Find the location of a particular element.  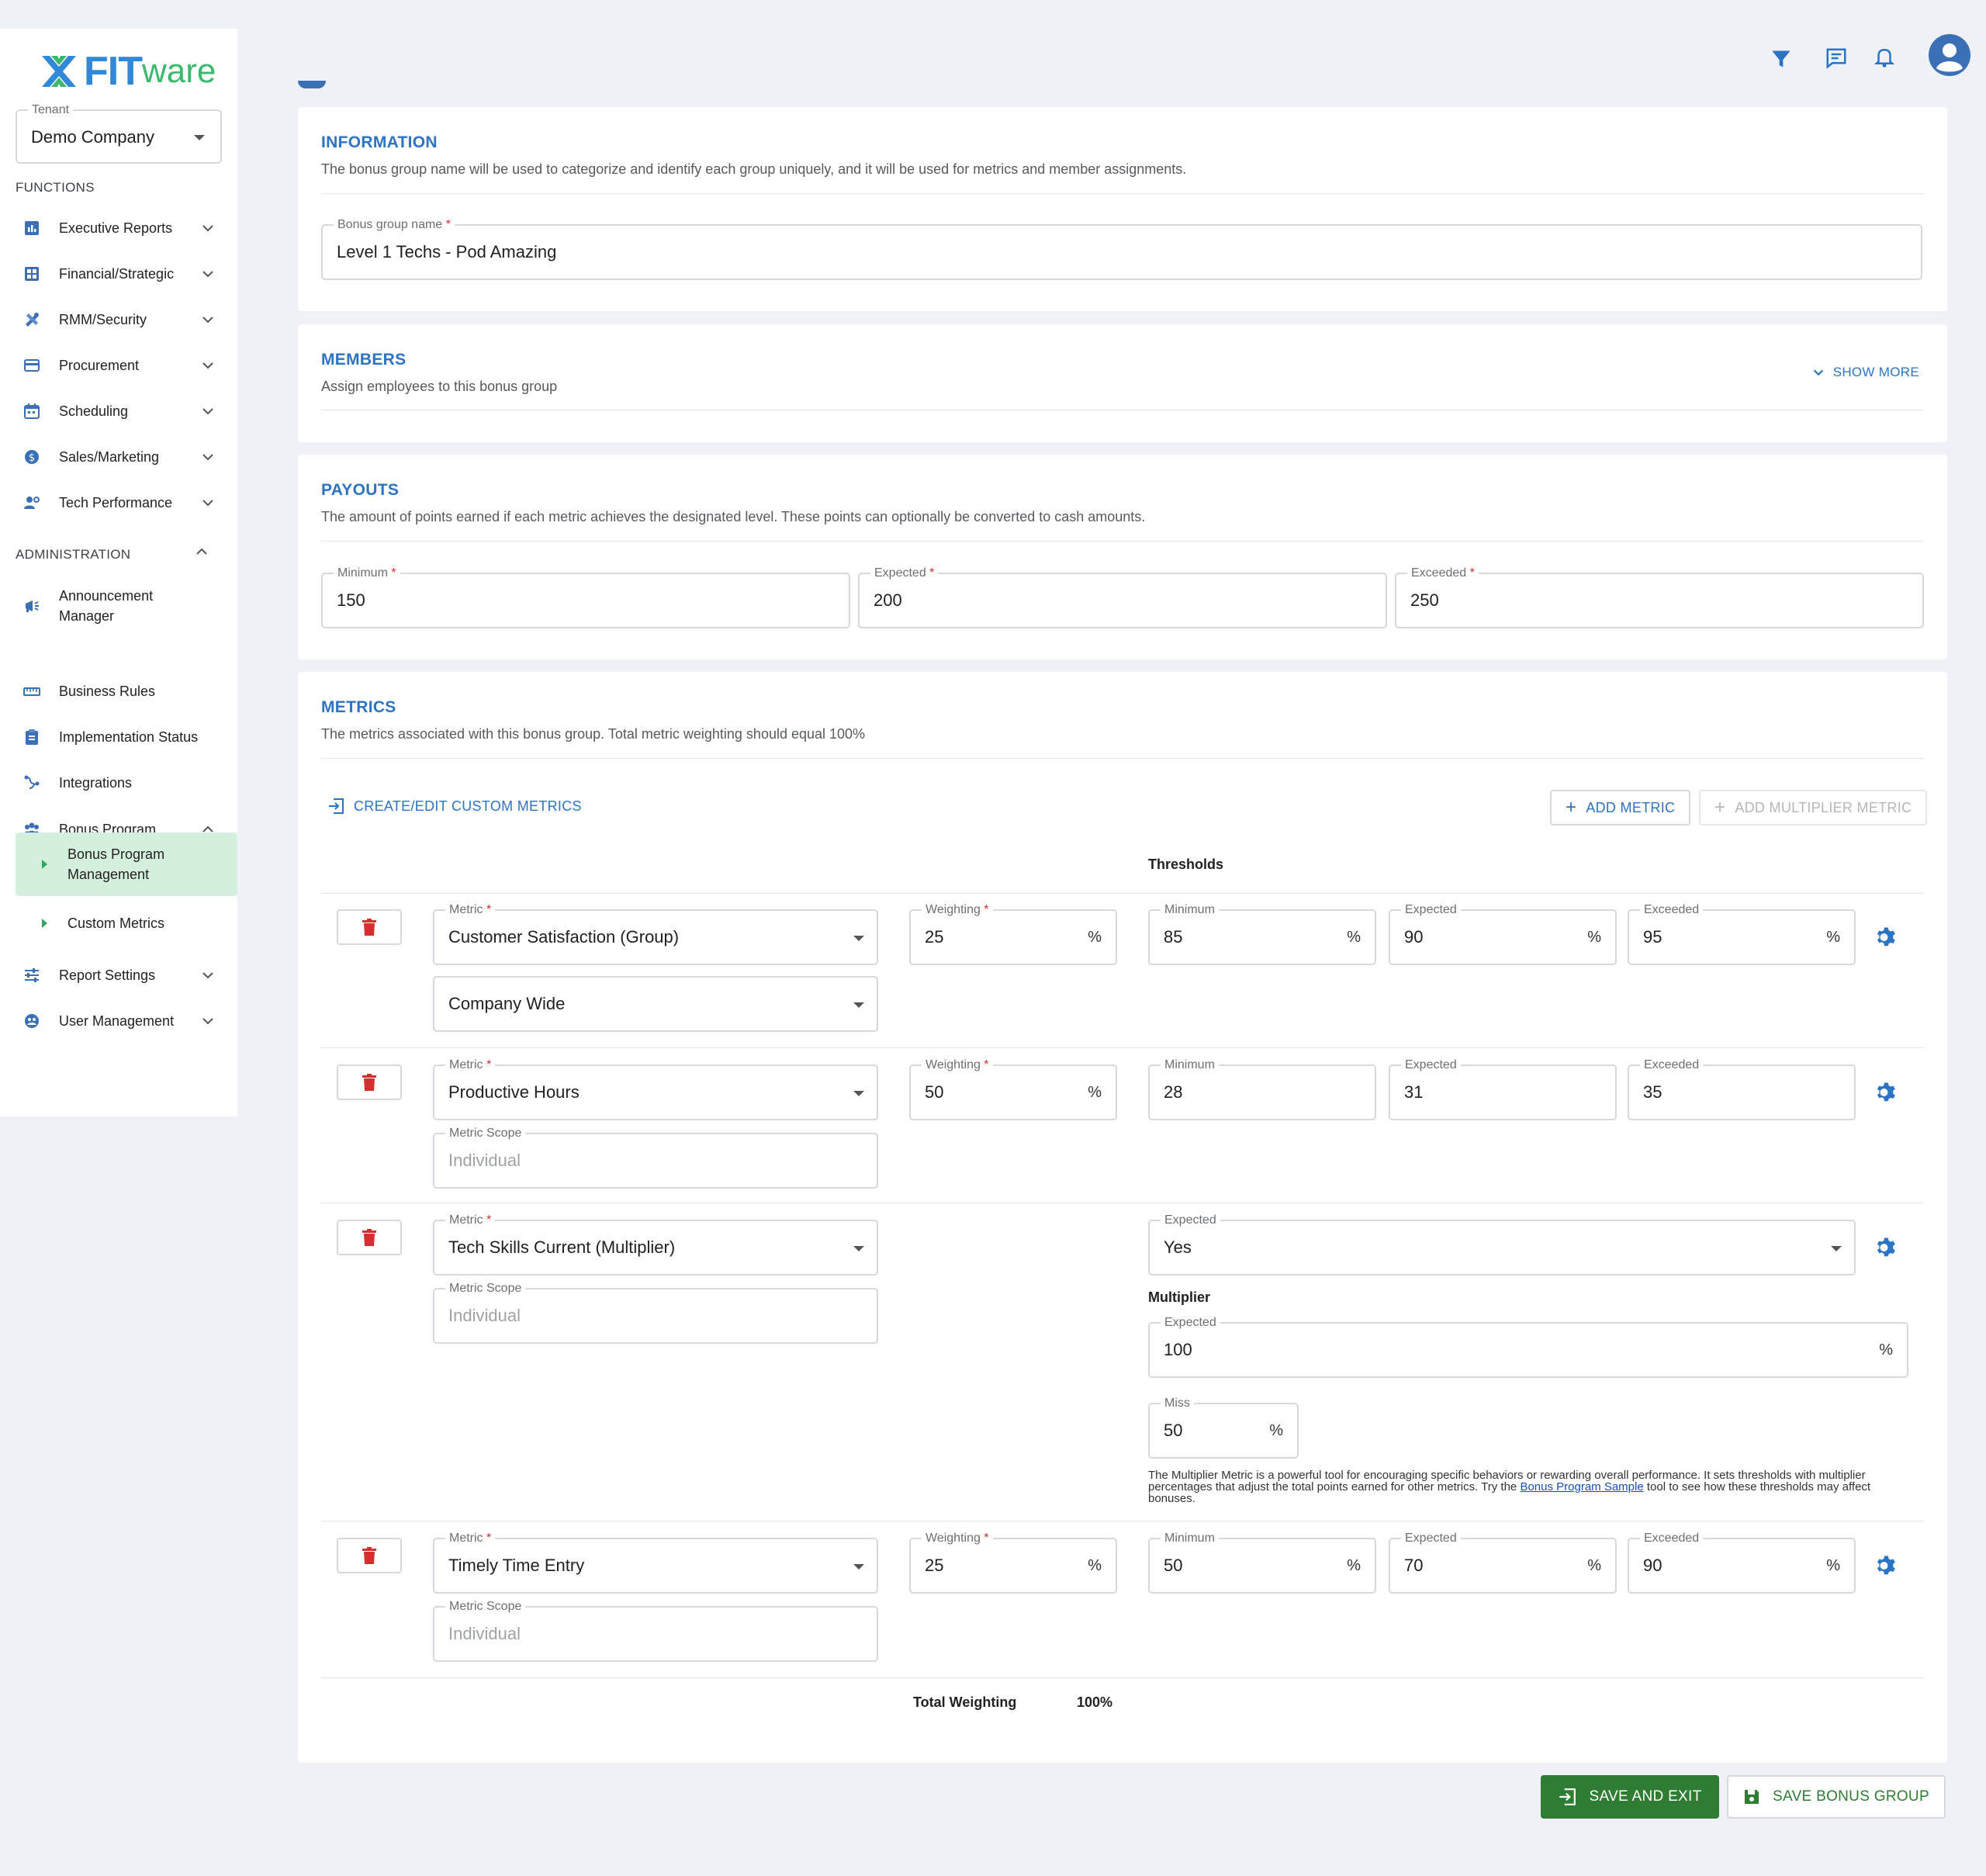

multiplier-miss-field: Miss 50 % is located at coordinates (1223, 1427).